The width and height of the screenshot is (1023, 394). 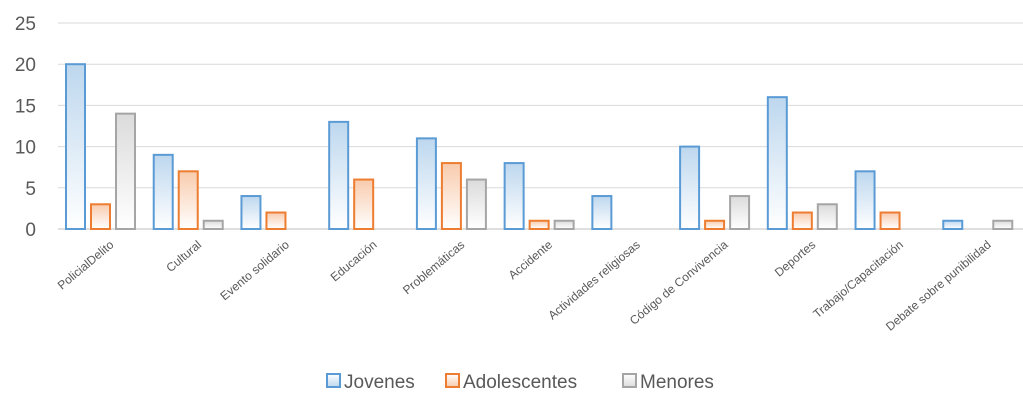 What do you see at coordinates (865, 200) in the screenshot?
I see `bar-jovenes-trabajo-capacitacion` at bounding box center [865, 200].